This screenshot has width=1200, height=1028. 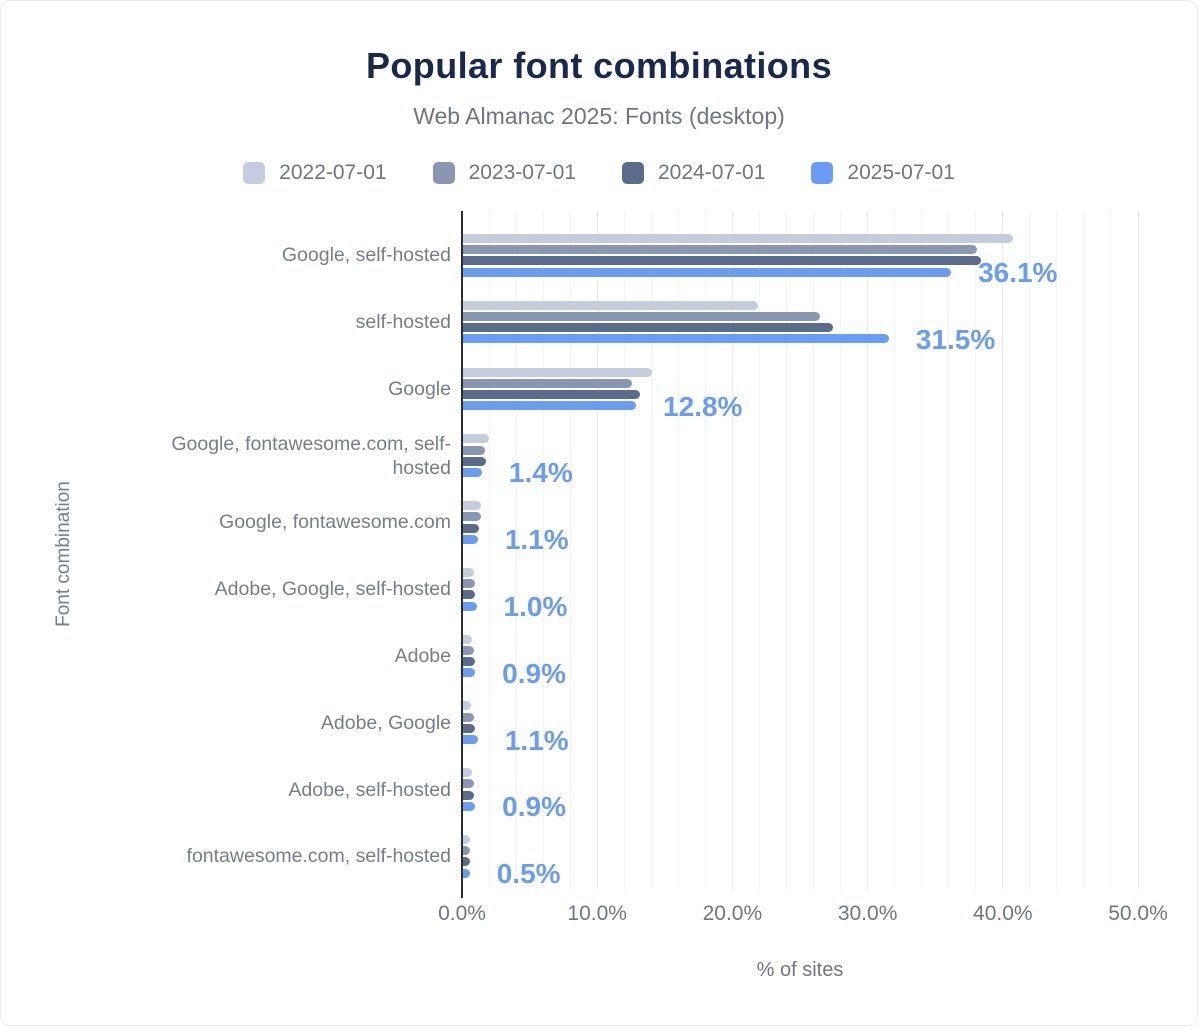 I want to click on x-tick-label: 50.0%, so click(x=1138, y=913).